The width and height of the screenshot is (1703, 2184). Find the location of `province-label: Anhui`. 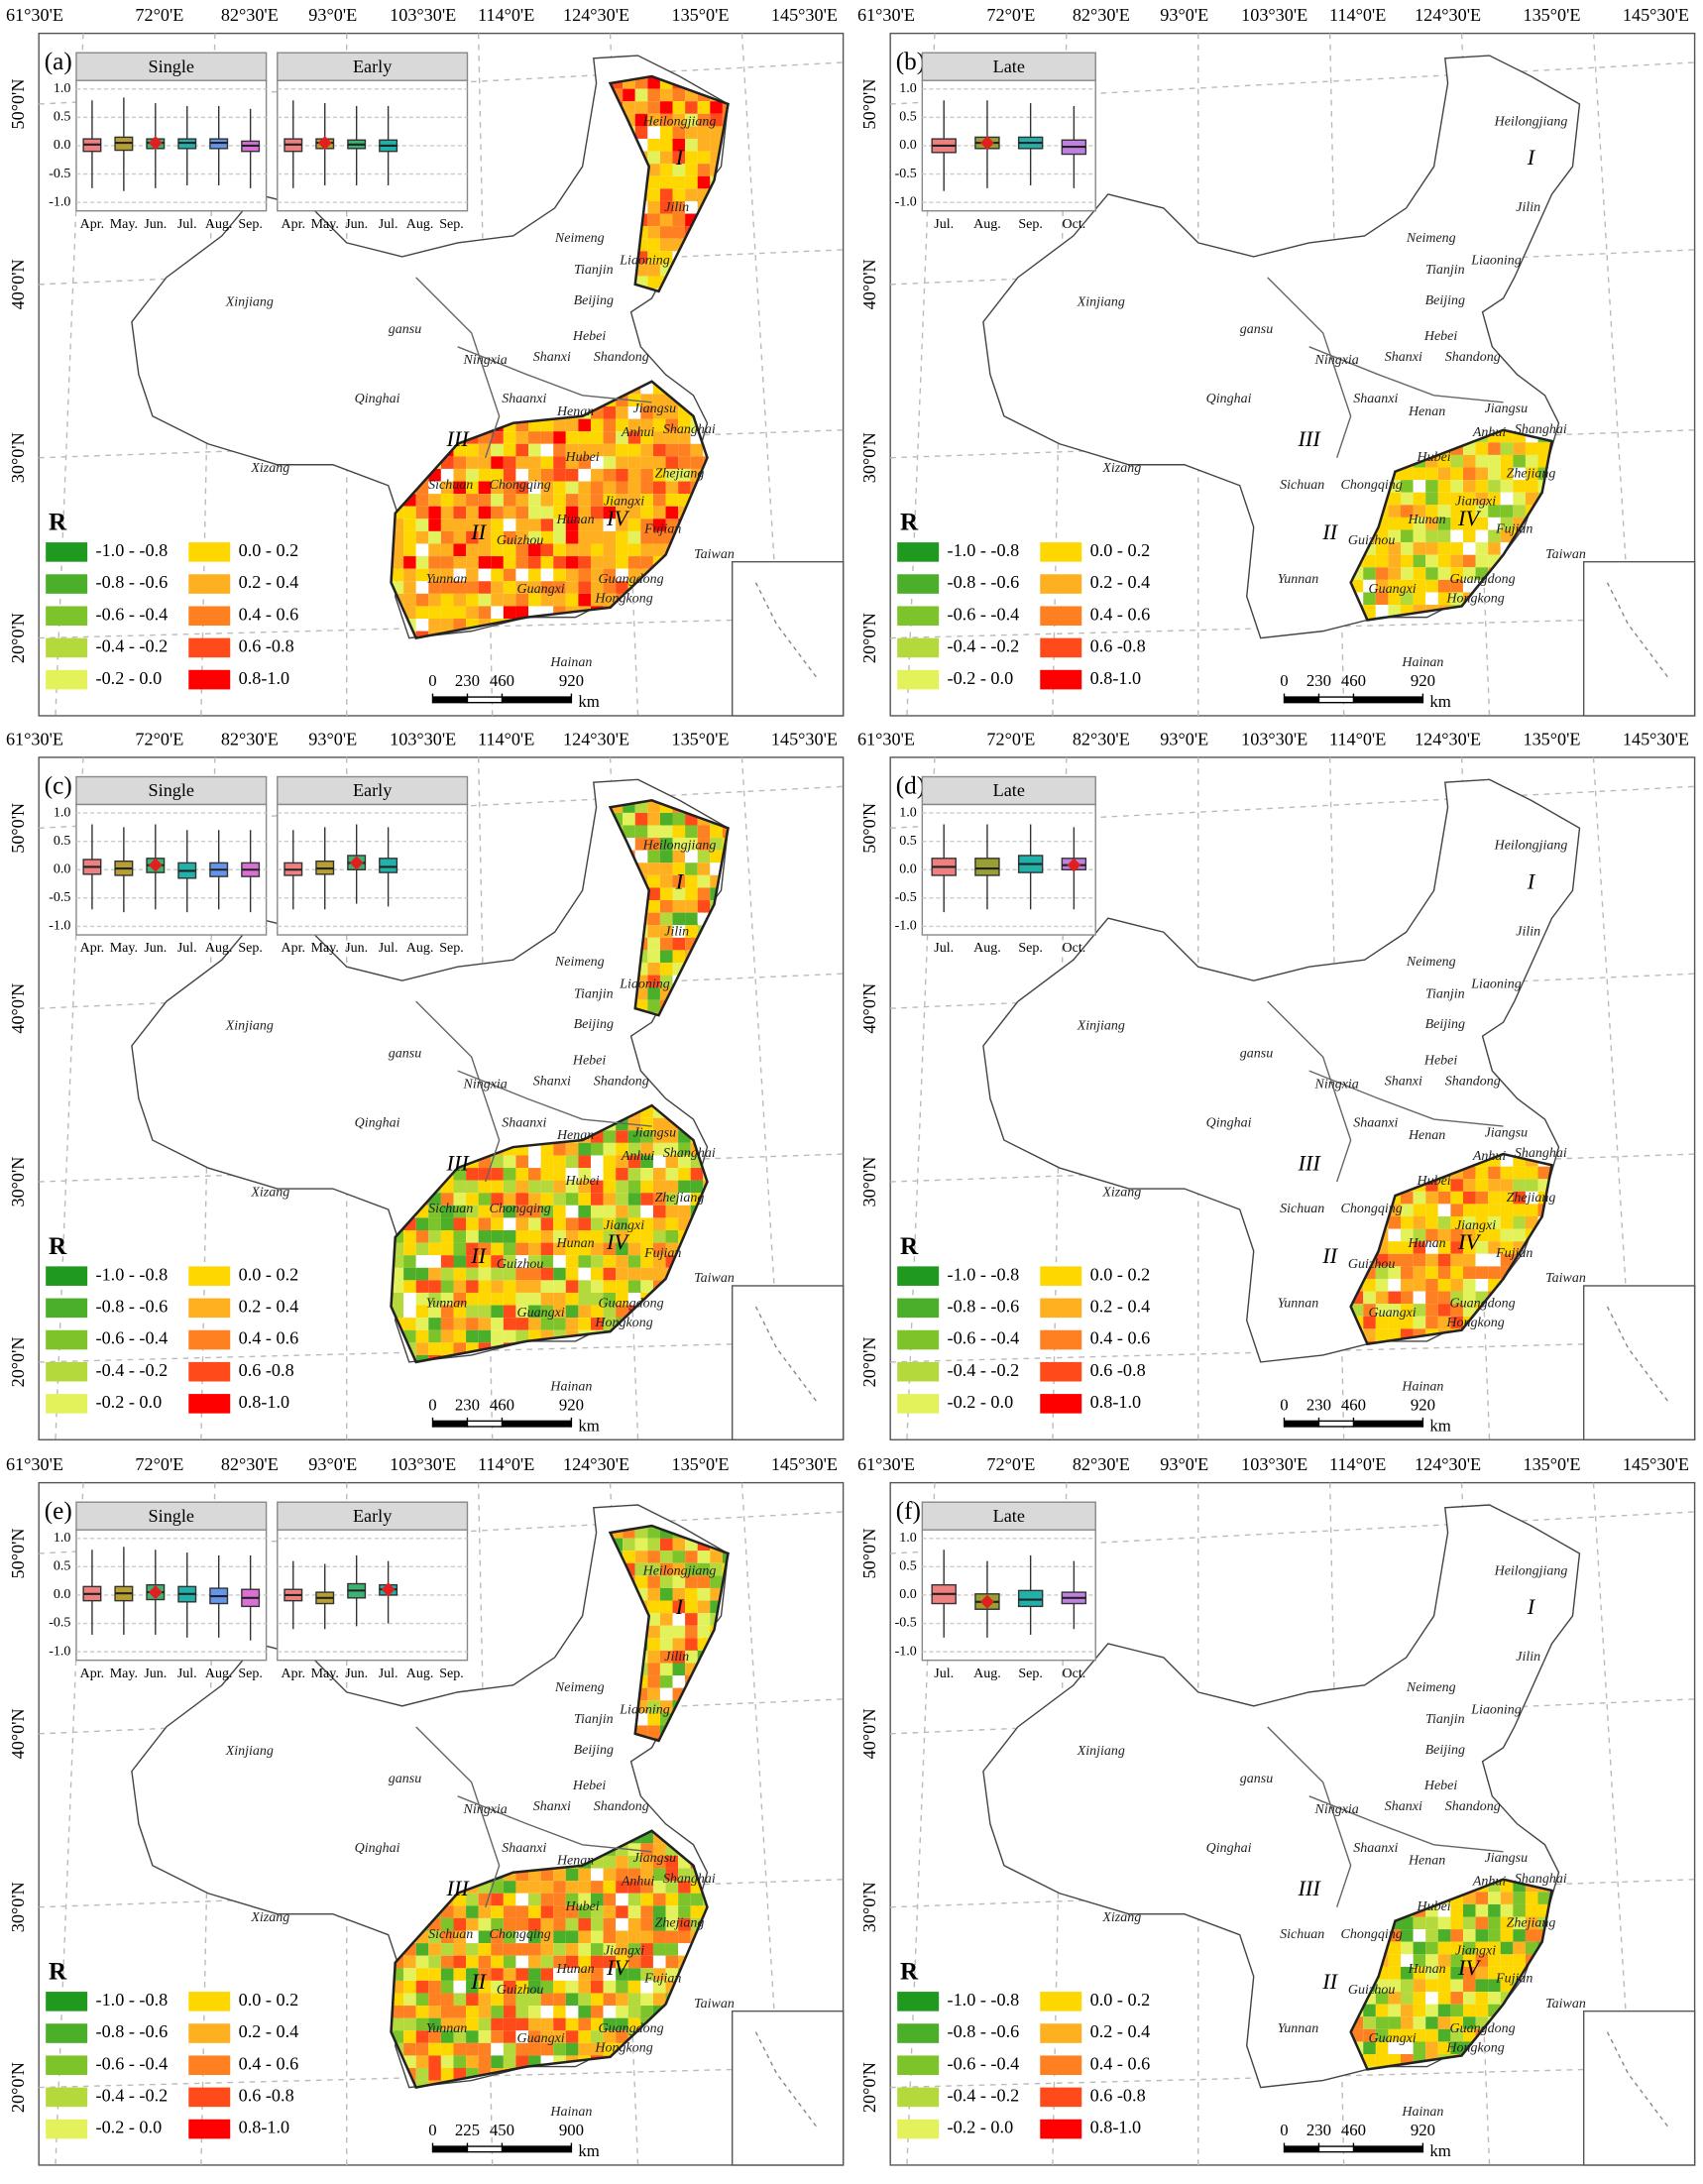

province-label: Anhui is located at coordinates (638, 1156).